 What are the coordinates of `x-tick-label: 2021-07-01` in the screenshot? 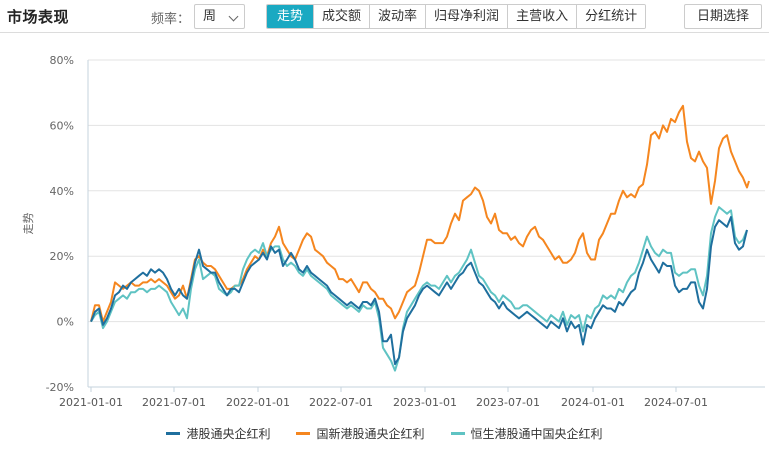 It's located at (174, 402).